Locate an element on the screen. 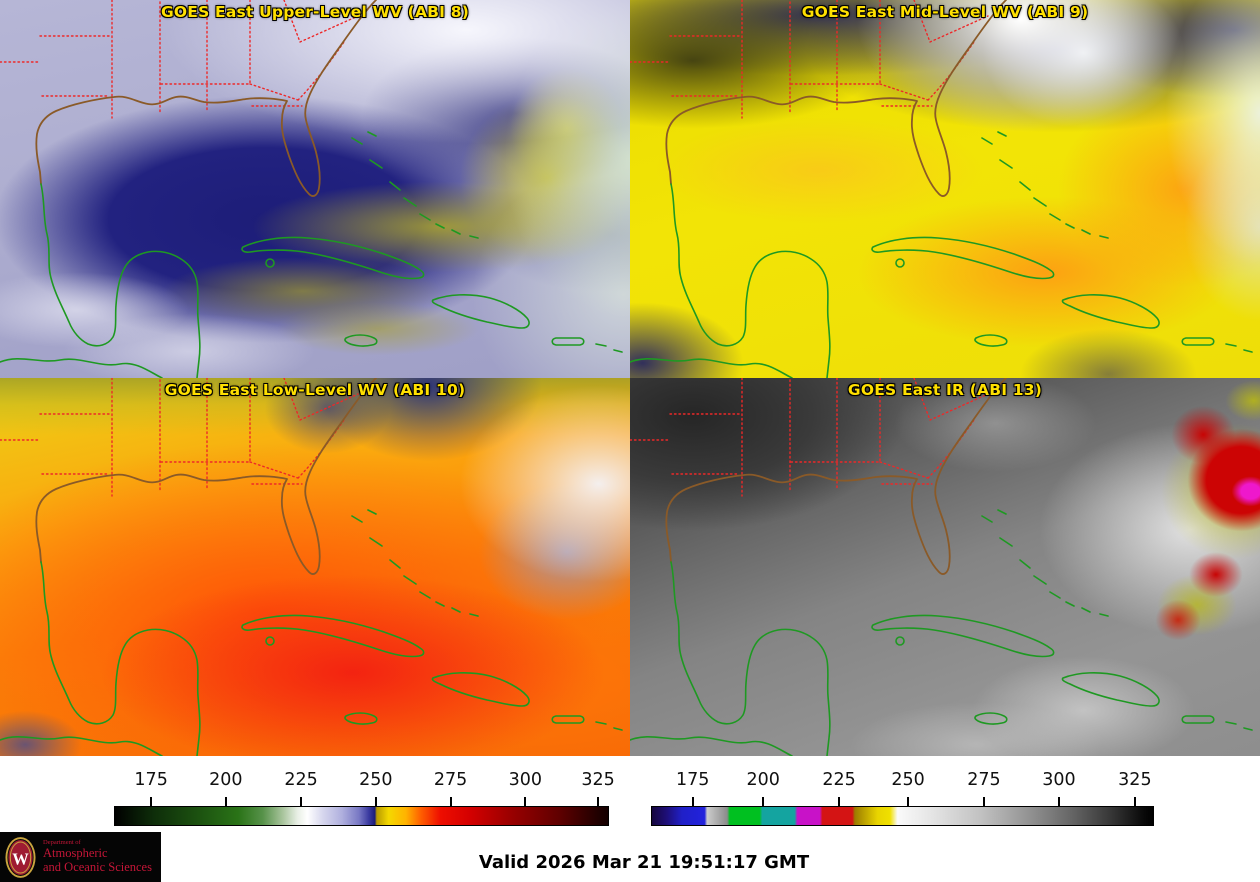 Image resolution: width=1260 pixels, height=882 pixels. panel-title-abi8: GOES East Upper-Level WV (ABI 8) is located at coordinates (315, 12).